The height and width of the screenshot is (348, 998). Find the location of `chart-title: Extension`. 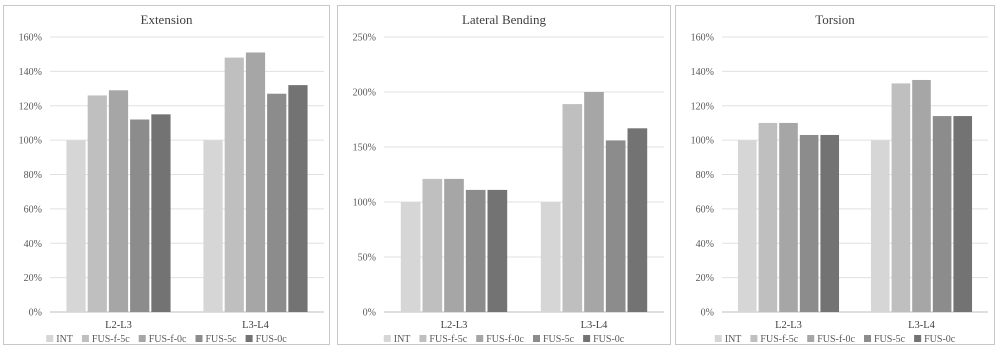

chart-title: Extension is located at coordinates (167, 19).